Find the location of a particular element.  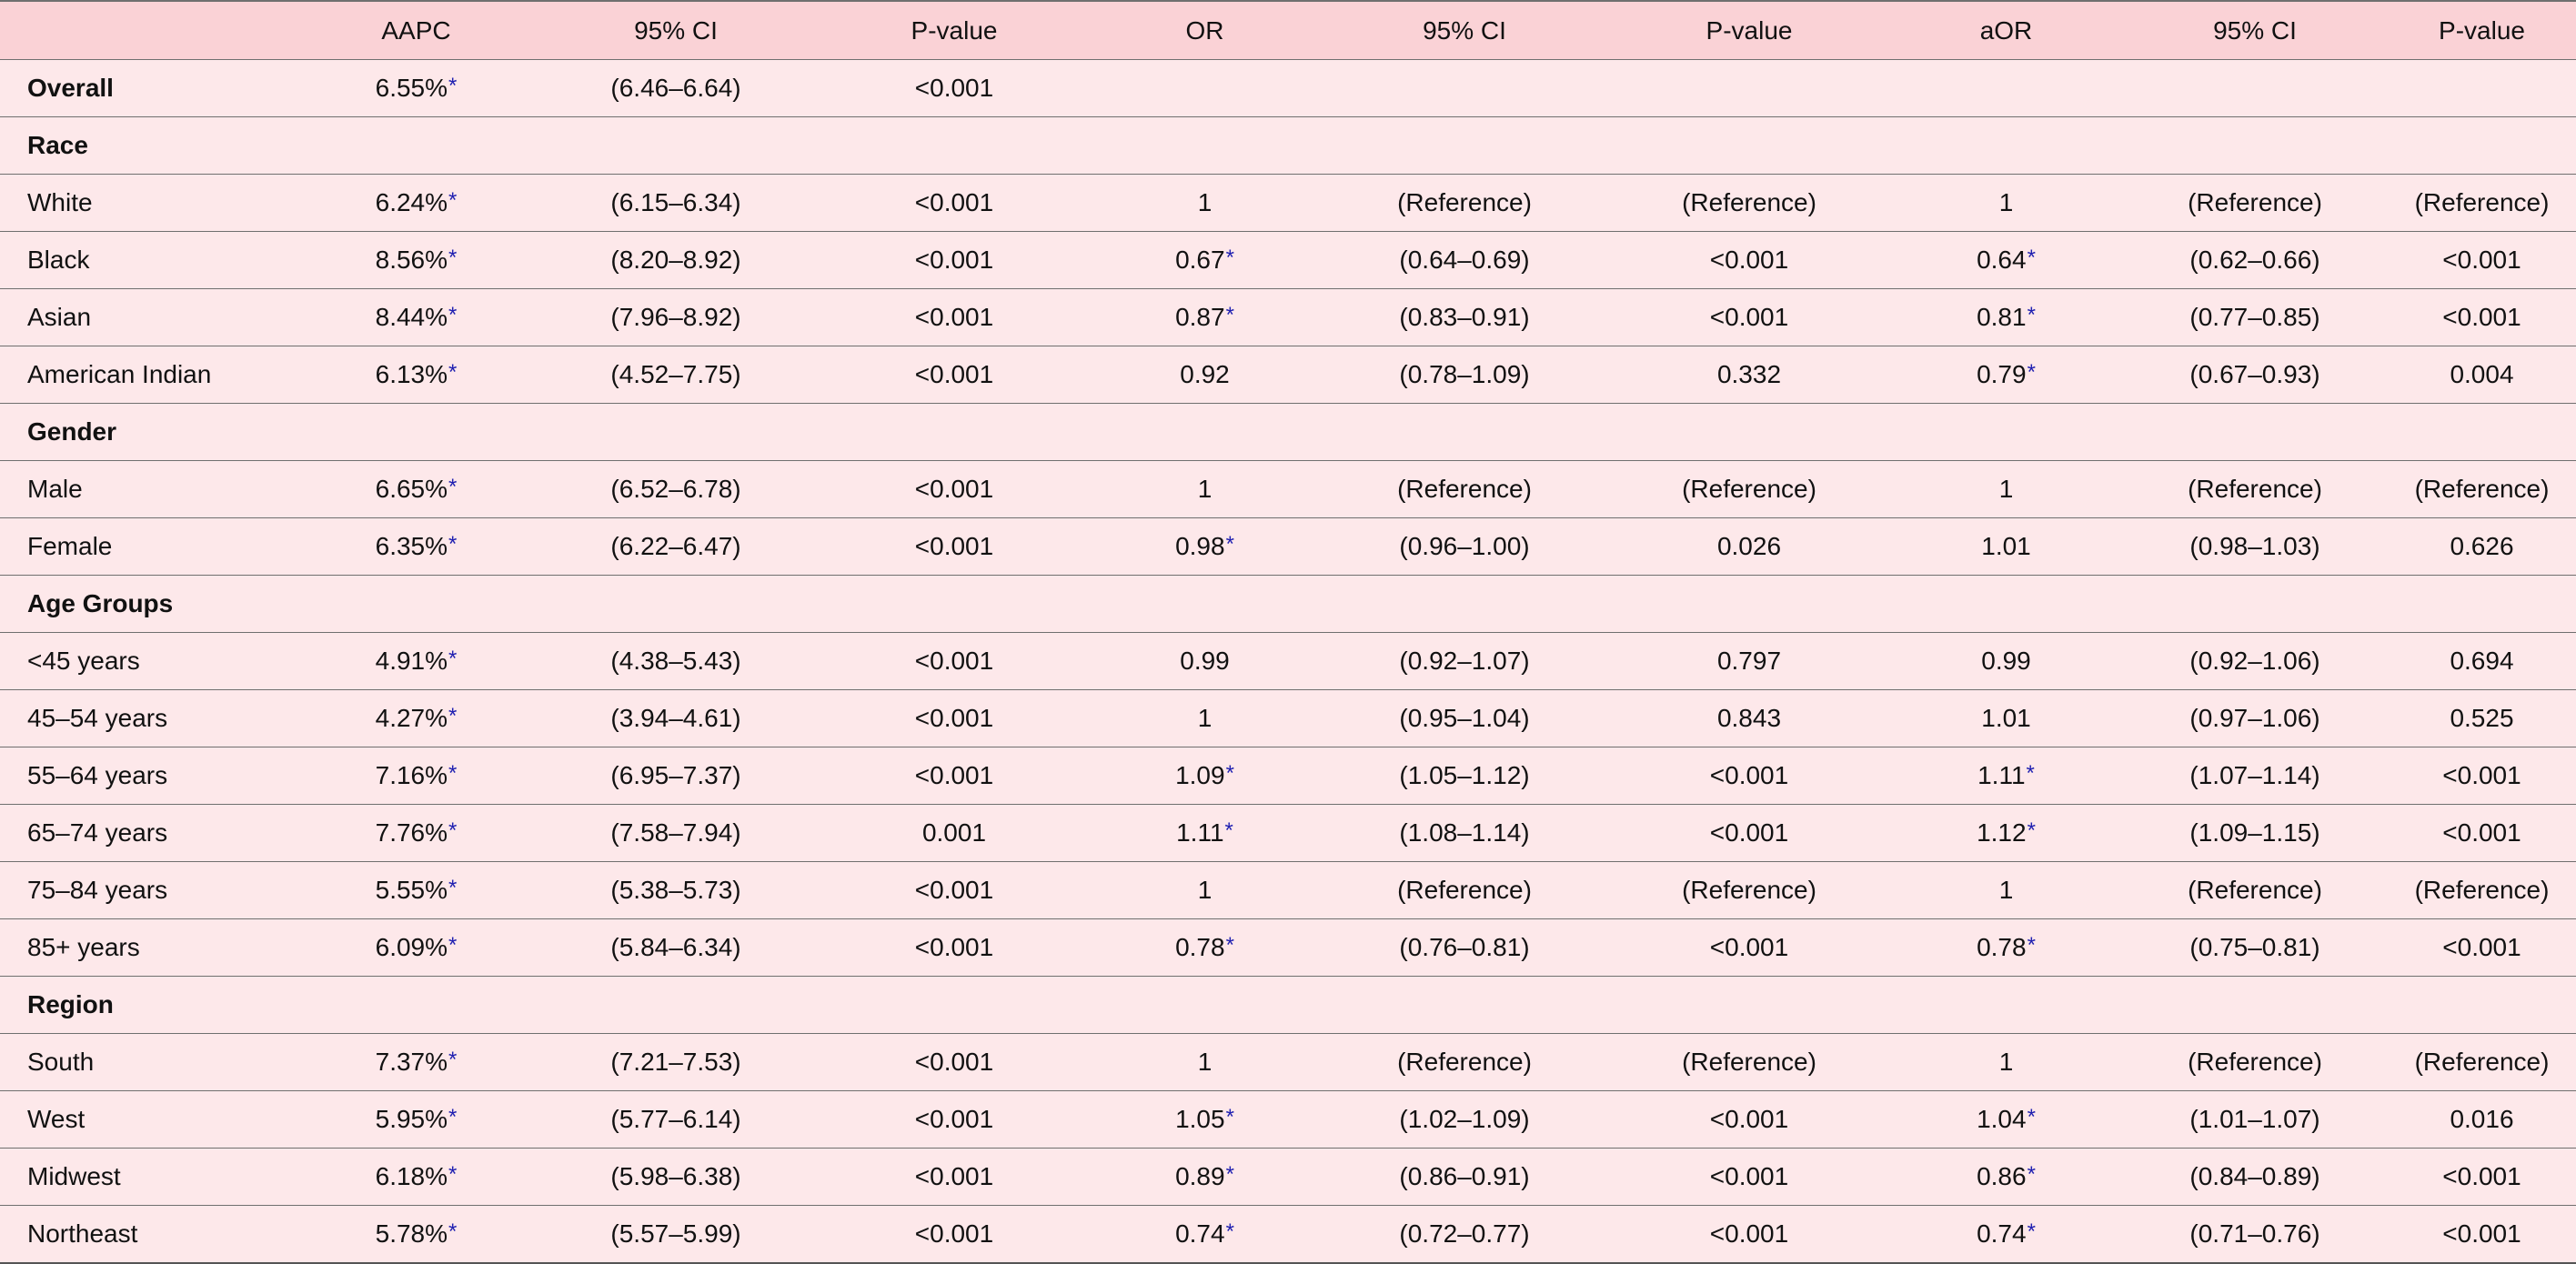

row-label: 75–84 years is located at coordinates (150, 890).